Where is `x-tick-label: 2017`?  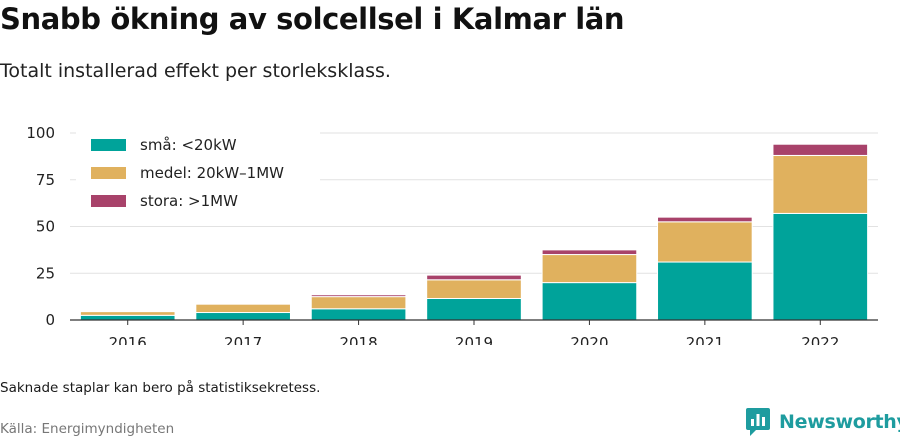 x-tick-label: 2017 is located at coordinates (243, 339).